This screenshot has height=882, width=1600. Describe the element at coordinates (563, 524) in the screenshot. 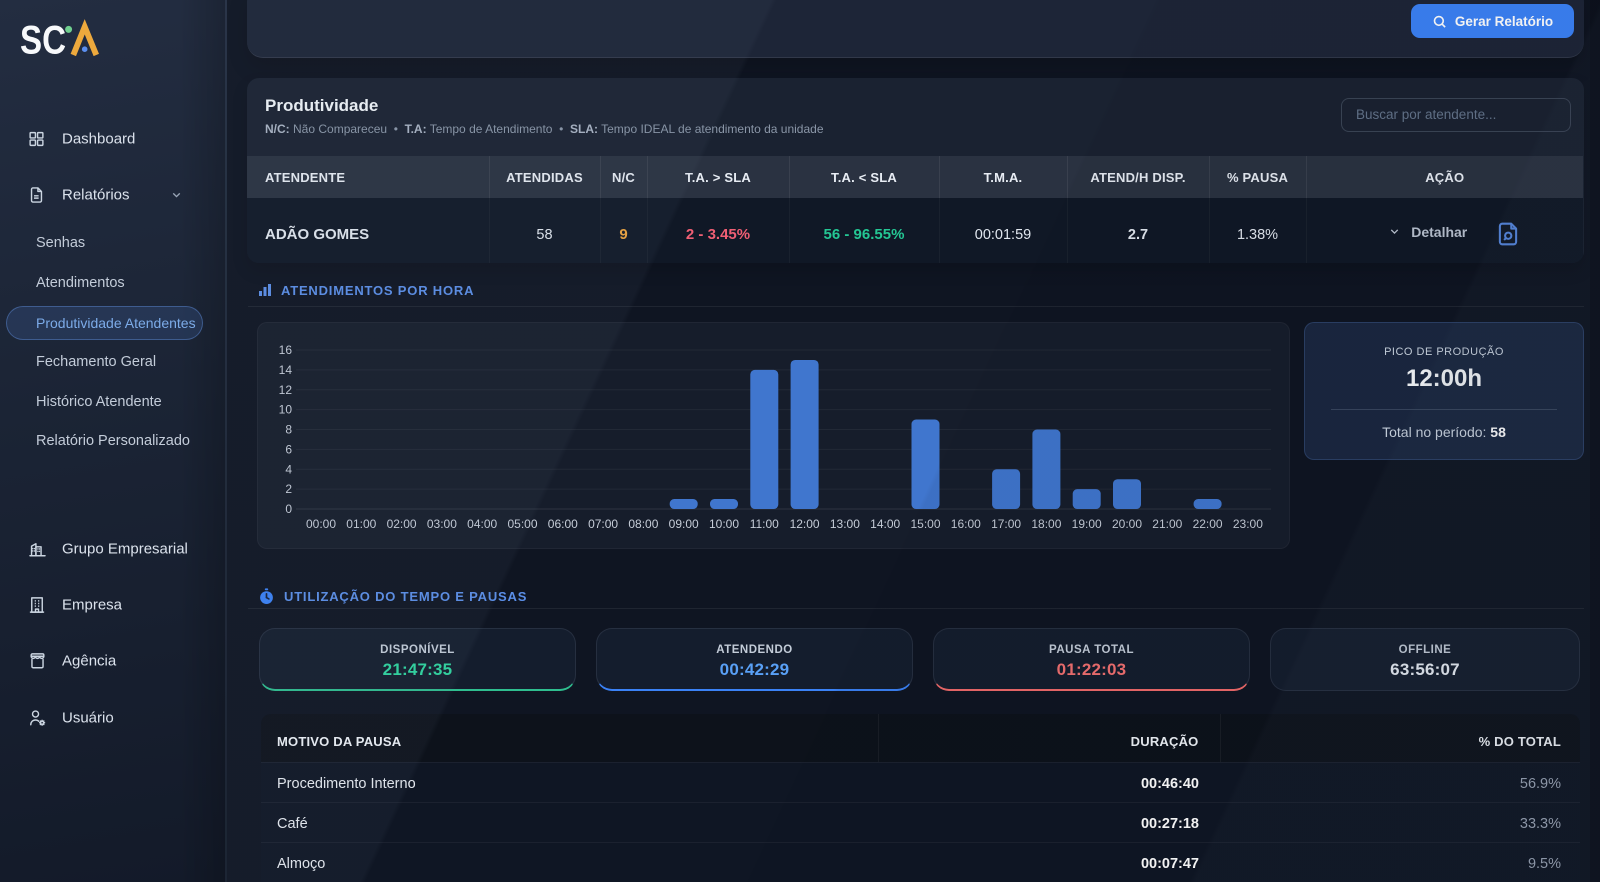

I see `svg-text: 06:00` at that location.